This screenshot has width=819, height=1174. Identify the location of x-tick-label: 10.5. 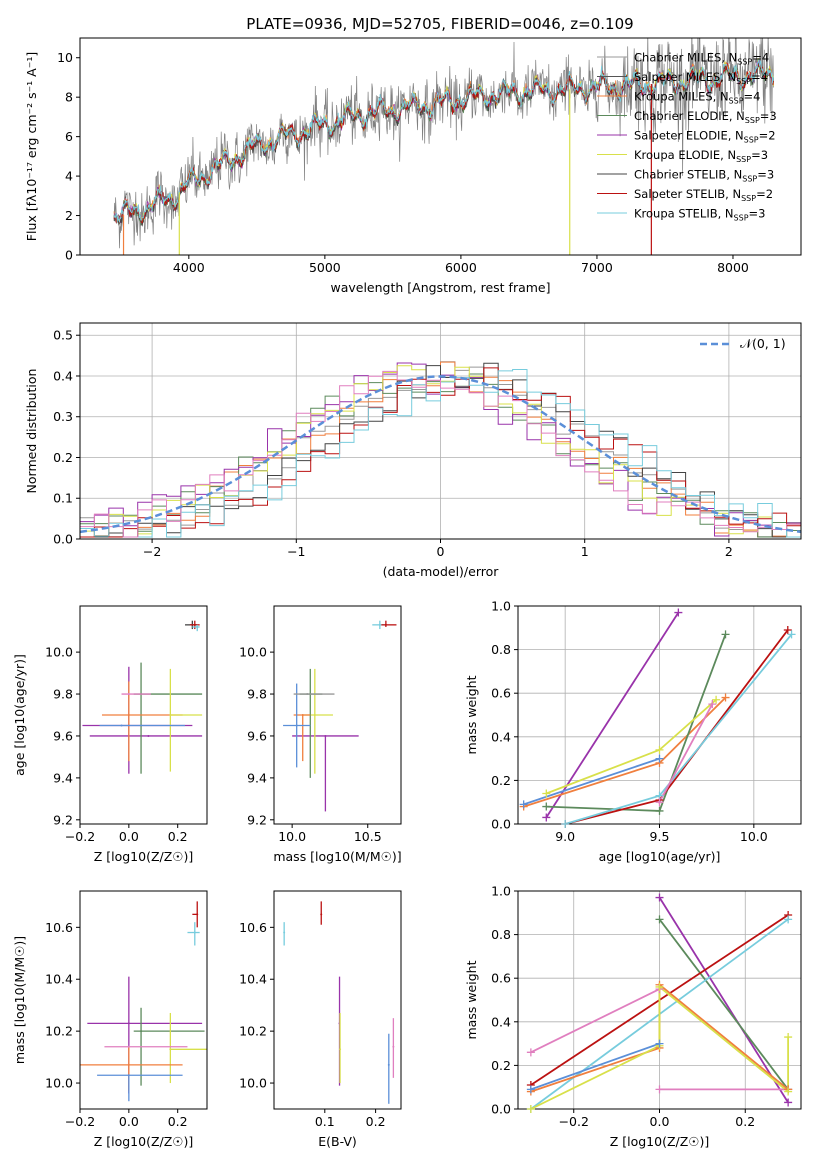
(368, 836).